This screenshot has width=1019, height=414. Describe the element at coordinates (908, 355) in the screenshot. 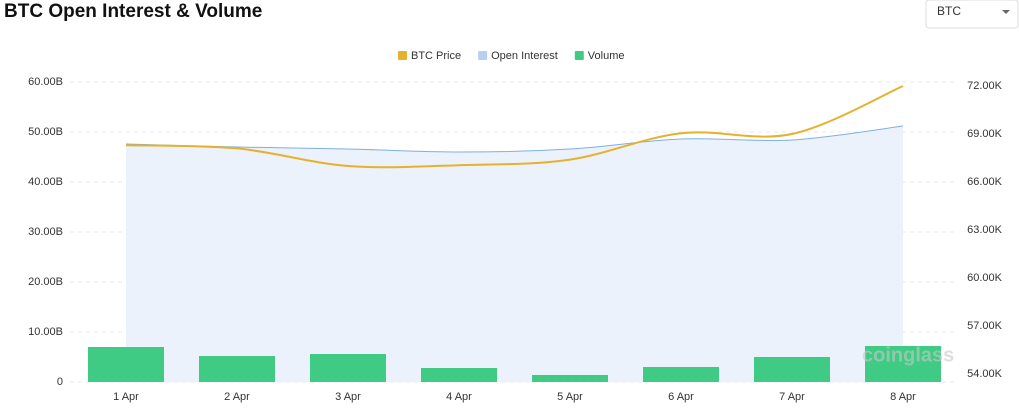

I see `watermark: coinglass` at that location.